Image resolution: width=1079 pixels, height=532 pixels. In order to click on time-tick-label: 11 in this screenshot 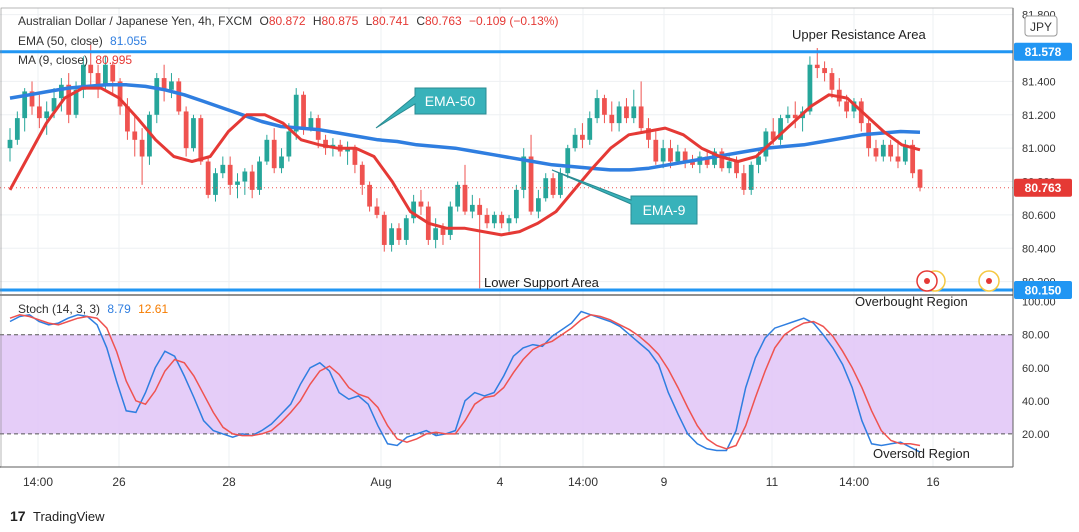, I will do `click(772, 482)`.